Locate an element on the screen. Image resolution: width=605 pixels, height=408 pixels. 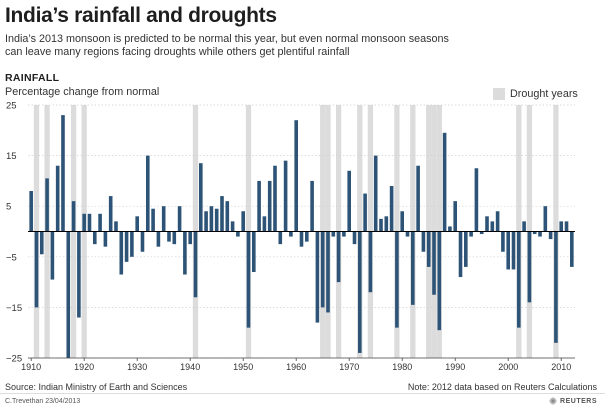
bar-1975 is located at coordinates (375, 193).